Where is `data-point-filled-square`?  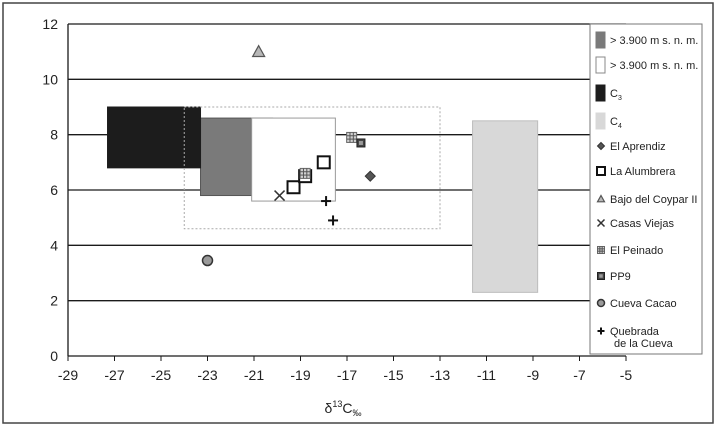
data-point-filled-square is located at coordinates (361, 143).